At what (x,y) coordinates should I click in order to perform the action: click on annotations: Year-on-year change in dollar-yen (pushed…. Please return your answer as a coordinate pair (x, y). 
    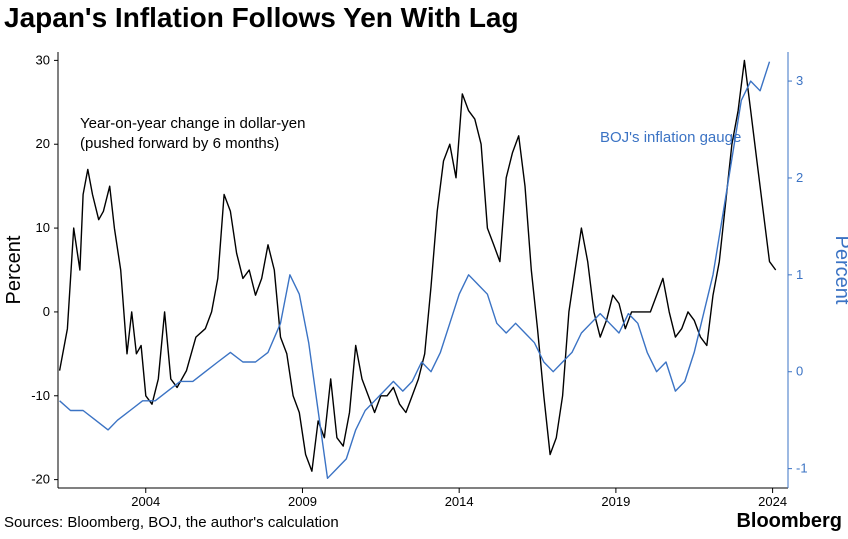
    Looking at the image, I should click on (410, 133).